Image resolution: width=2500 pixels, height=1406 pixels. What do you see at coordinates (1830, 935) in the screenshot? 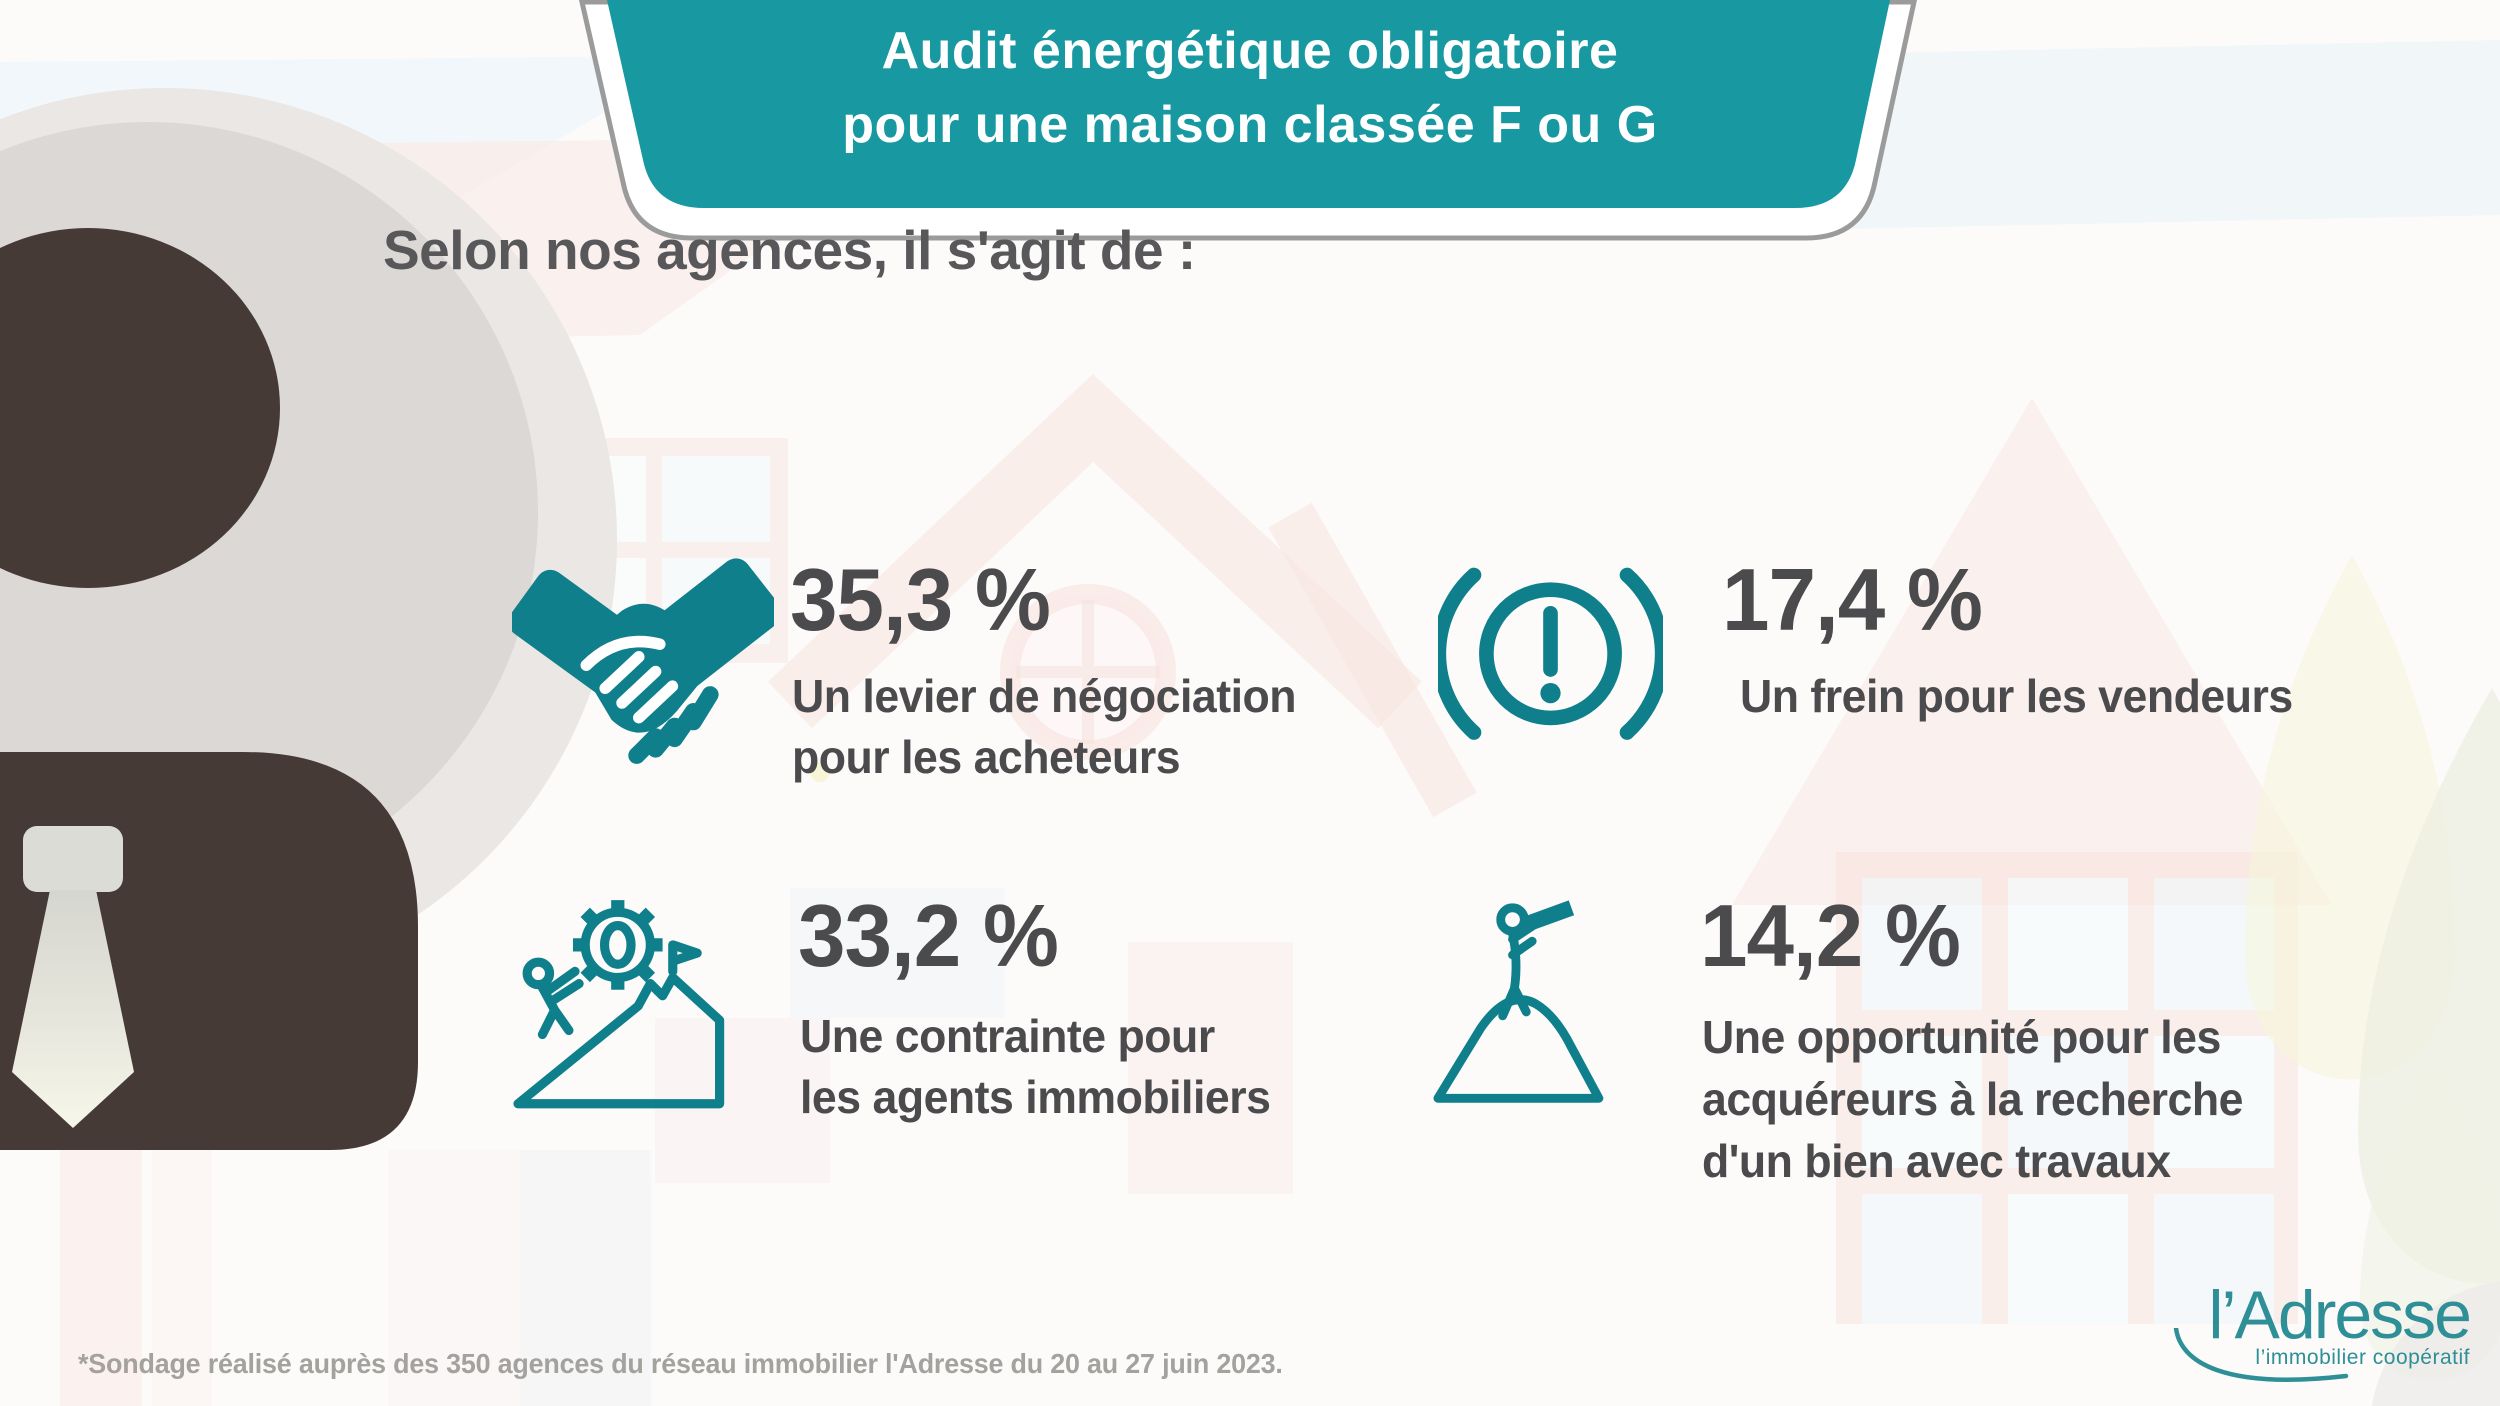
I see `stat-value-opportunite: 14,2 %` at bounding box center [1830, 935].